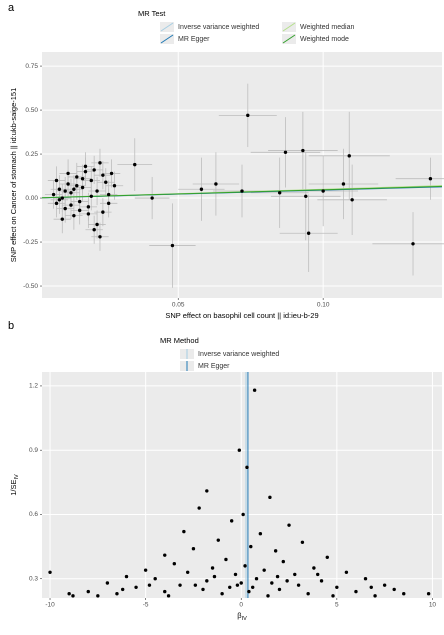  Describe the element at coordinates (327, 27) in the screenshot. I see `legend-label: Weighted median` at that location.